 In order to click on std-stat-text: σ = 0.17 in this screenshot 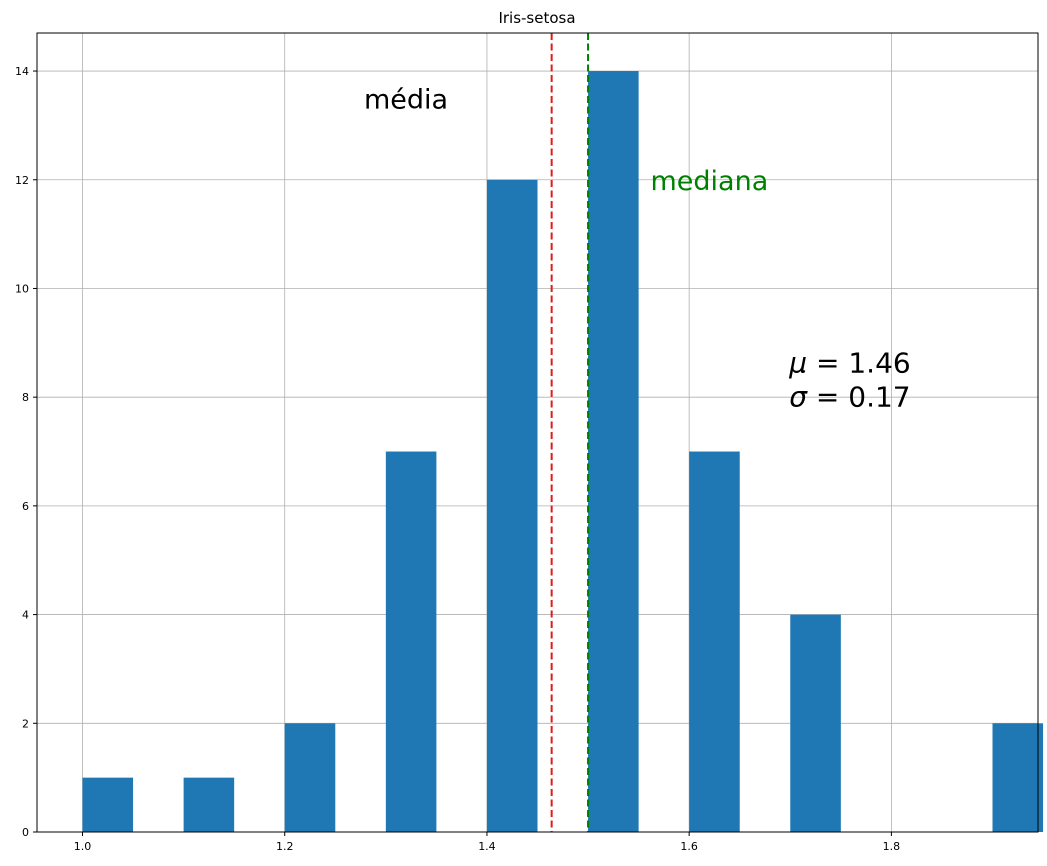, I will do `click(849, 396)`.